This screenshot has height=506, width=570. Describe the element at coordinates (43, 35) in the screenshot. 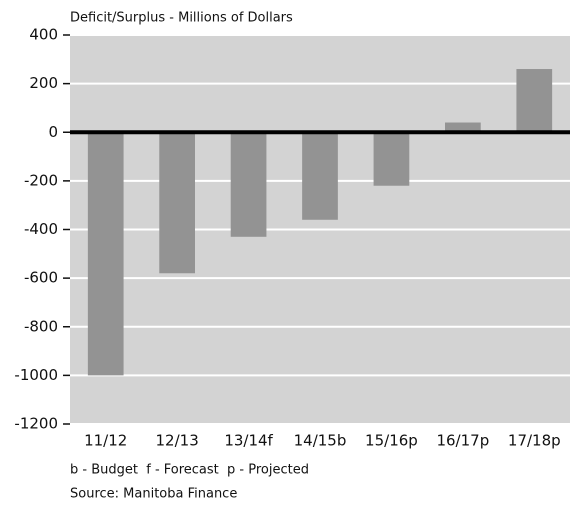

I see `y-tick-label: 400` at that location.